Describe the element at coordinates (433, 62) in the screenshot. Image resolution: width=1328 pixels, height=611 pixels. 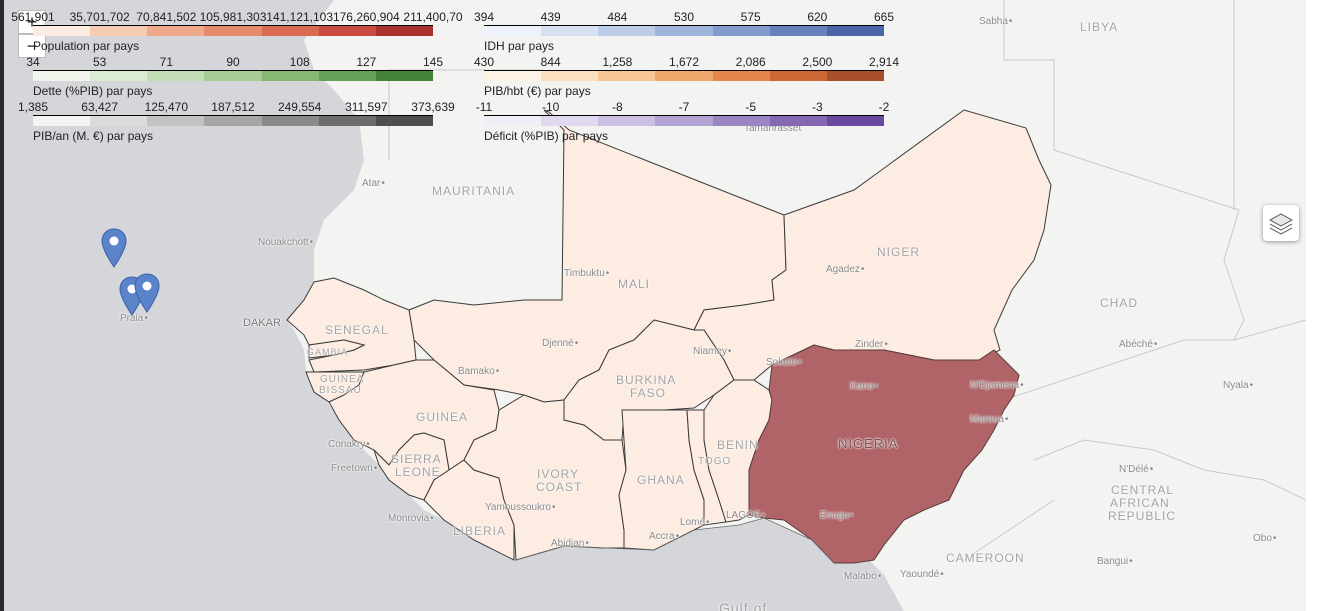
I see `legend-tick-label: 145` at that location.